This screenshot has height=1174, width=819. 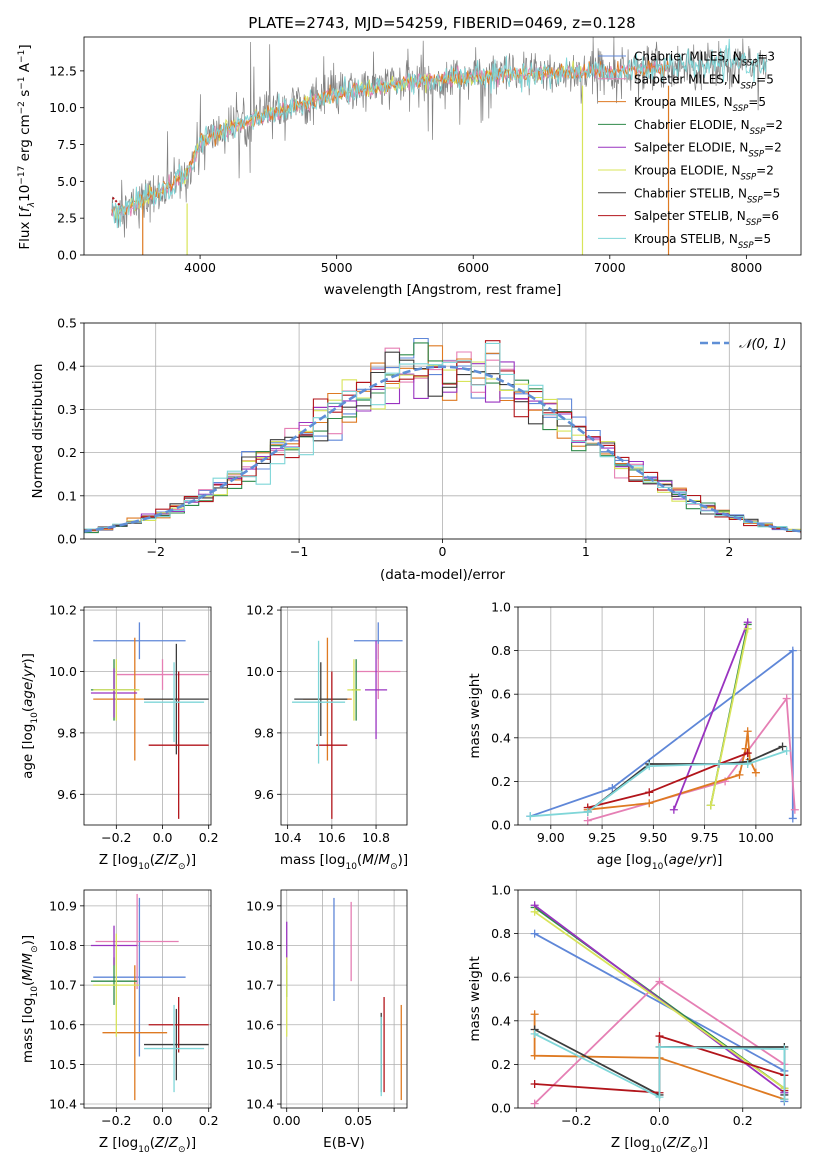 I want to click on residuals-ytick-label: 0.2, so click(x=67, y=452).